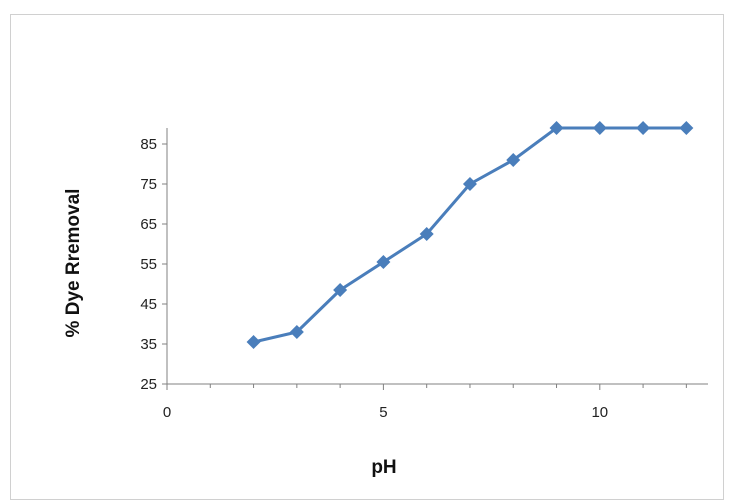 The image size is (732, 503). Describe the element at coordinates (167, 412) in the screenshot. I see `x-tick-label: 0` at that location.